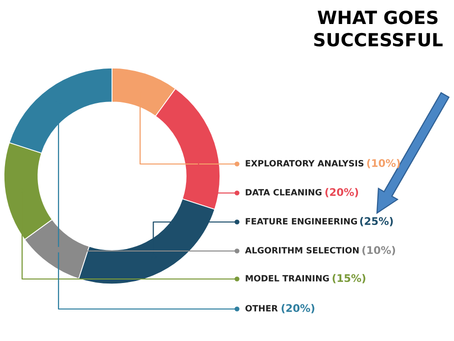 Image resolution: width=454 pixels, height=341 pixels. I want to click on legend-label: MODEL TRAINING, so click(287, 278).